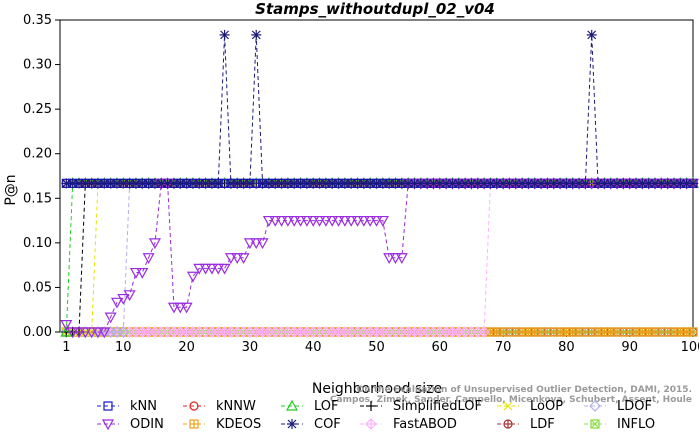 The height and width of the screenshot is (434, 699). I want to click on legend-item-knn: kNN, so click(127, 406).